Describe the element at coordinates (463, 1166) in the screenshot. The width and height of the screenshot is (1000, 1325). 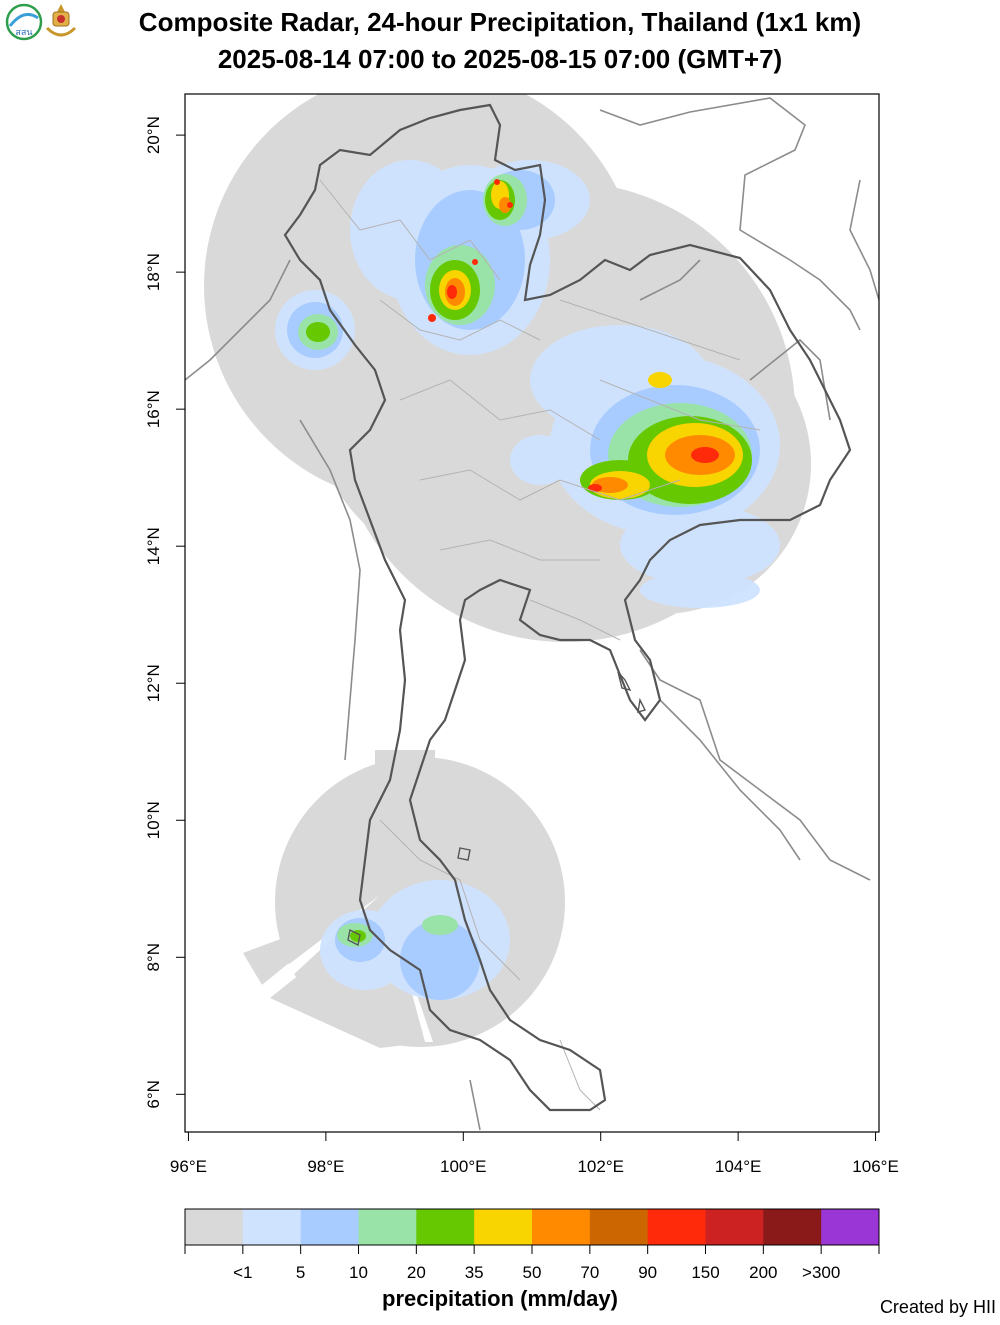
I see `x-tick-label: 100°E` at that location.